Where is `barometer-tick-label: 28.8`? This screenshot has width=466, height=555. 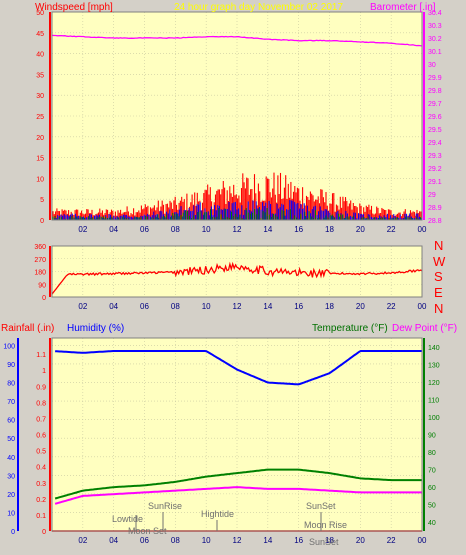
barometer-tick-label: 28.8 is located at coordinates (435, 221).